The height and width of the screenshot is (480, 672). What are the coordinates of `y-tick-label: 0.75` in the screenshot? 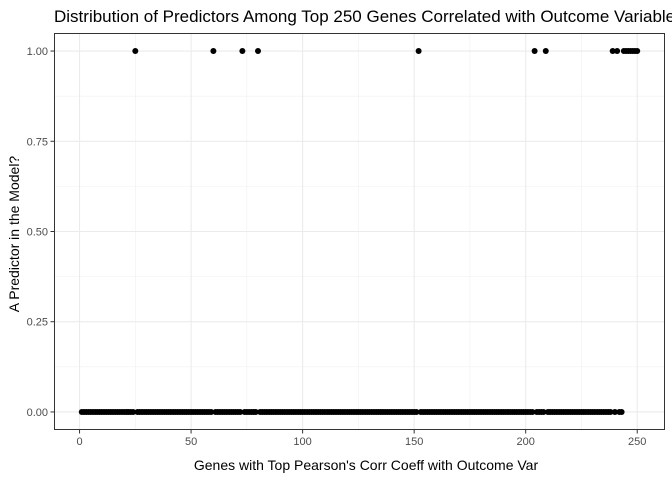 It's located at (37, 142).